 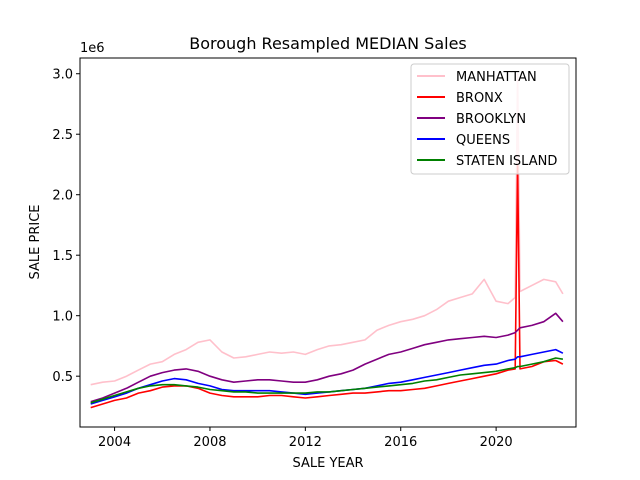 I want to click on legend-box, so click(x=490, y=119).